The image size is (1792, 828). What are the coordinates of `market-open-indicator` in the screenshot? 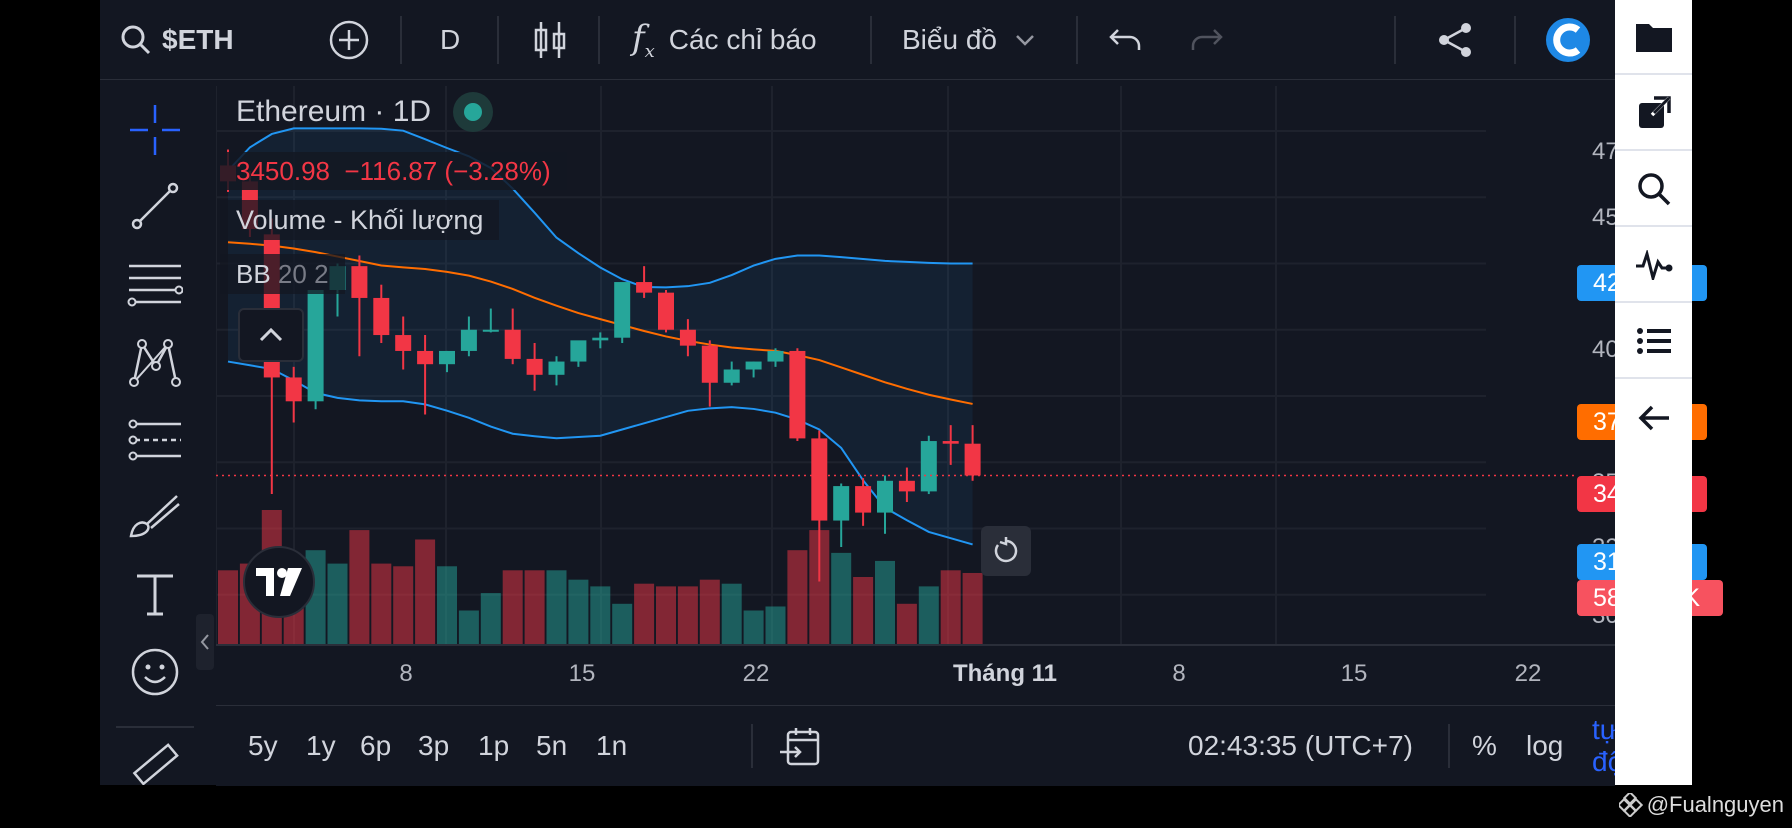 It's located at (473, 112).